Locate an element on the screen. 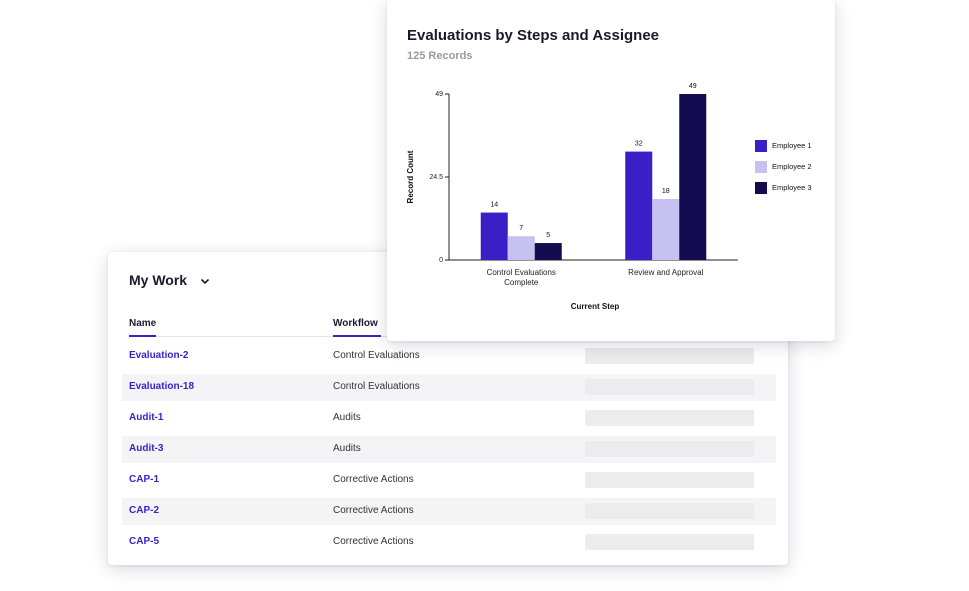 The width and height of the screenshot is (969, 591). value-label: 32 is located at coordinates (639, 143).